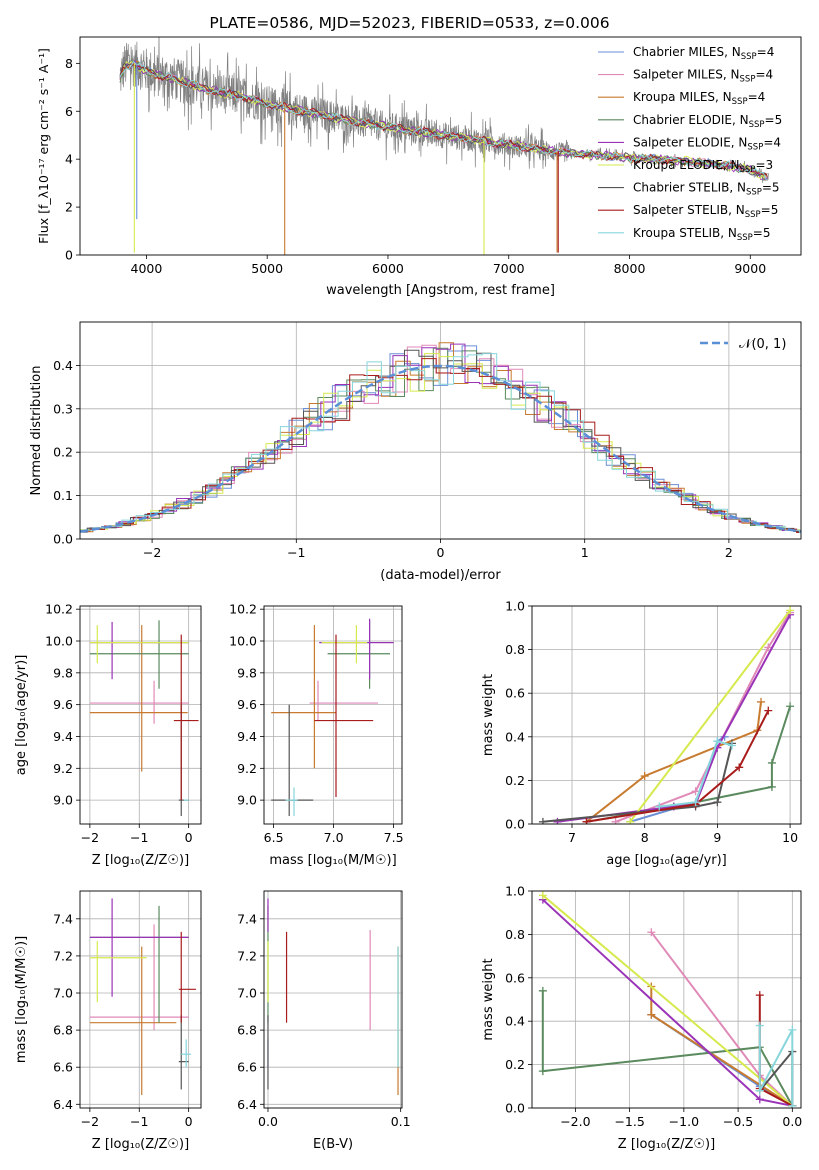  What do you see at coordinates (792, 1121) in the screenshot?
I see `x-tick-label: 0.0` at bounding box center [792, 1121].